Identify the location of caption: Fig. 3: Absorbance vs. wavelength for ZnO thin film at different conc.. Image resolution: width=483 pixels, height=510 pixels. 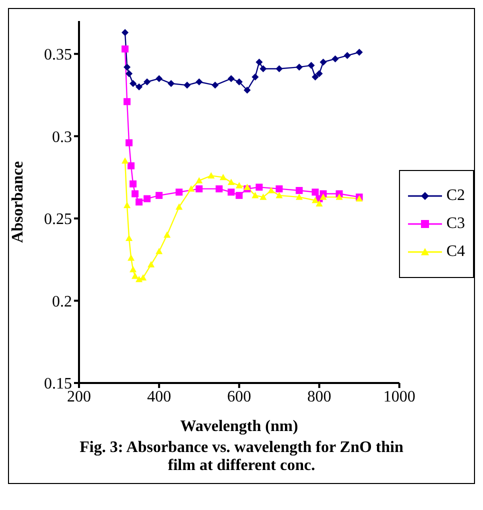
(241, 457).